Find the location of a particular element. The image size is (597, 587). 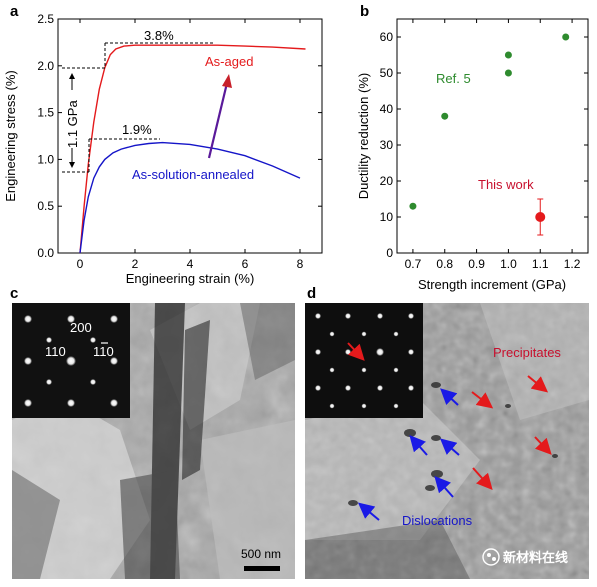

panel-a-xlabel: Engineering strain (%) is located at coordinates (190, 278).